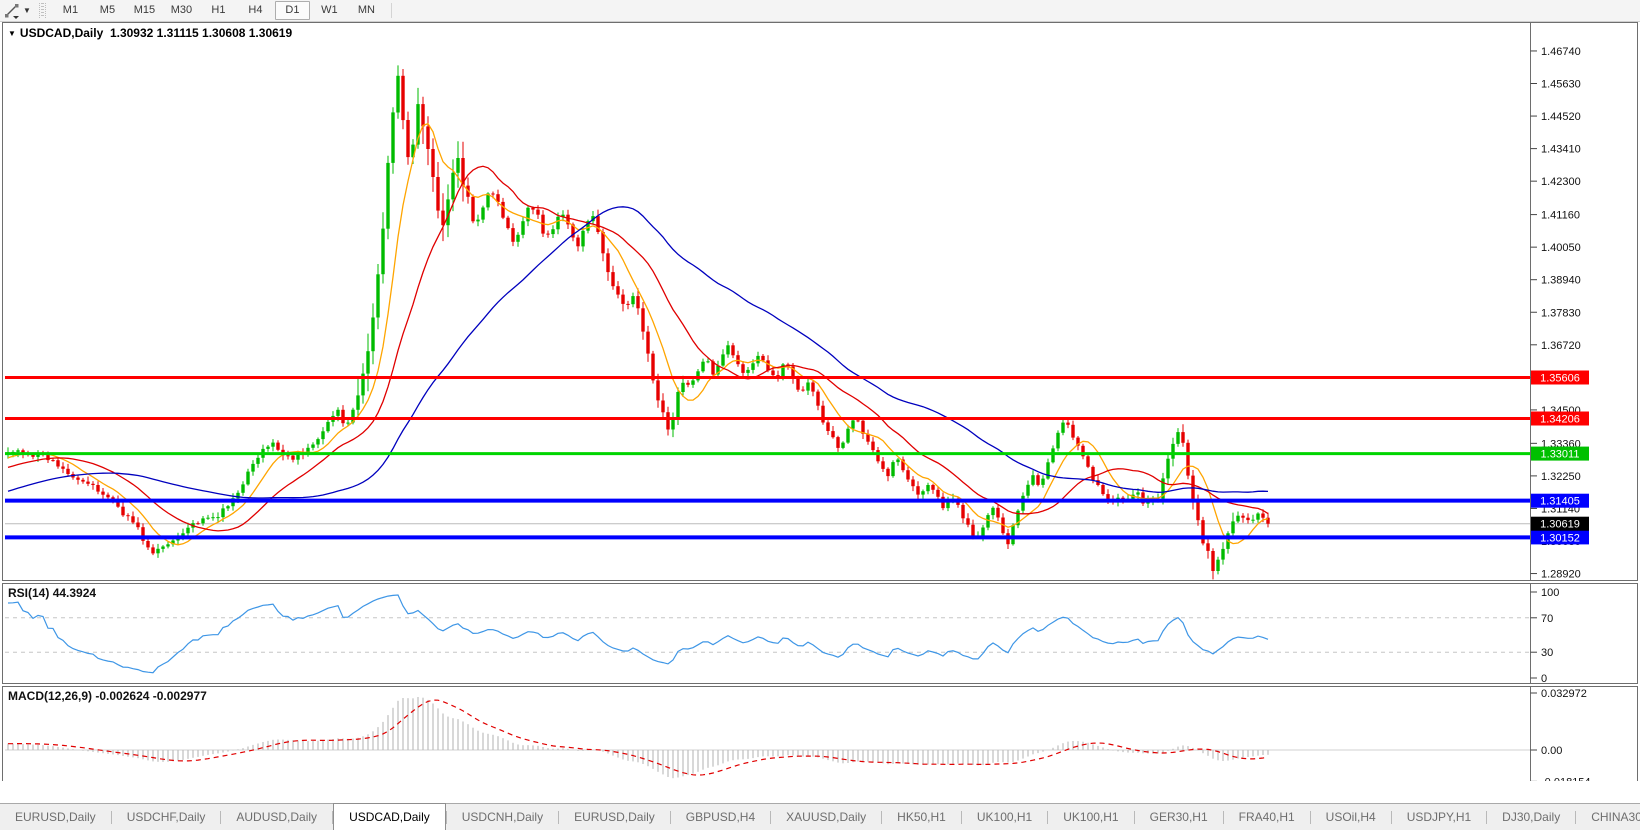  Describe the element at coordinates (70, 10) in the screenshot. I see `timeframe-button-M1: M1` at that location.